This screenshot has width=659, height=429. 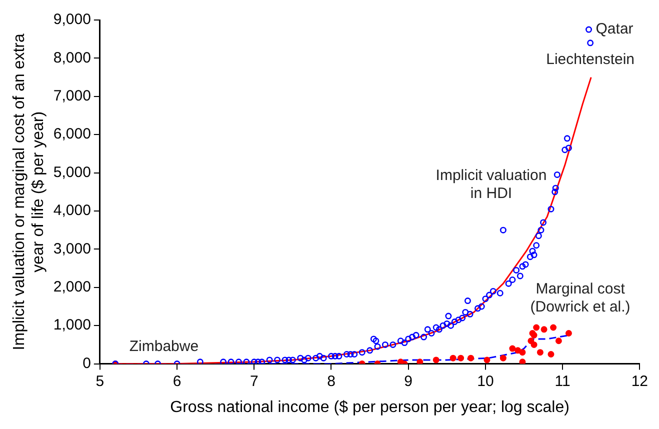 What do you see at coordinates (177, 381) in the screenshot?
I see `x-tick-label: 6` at bounding box center [177, 381].